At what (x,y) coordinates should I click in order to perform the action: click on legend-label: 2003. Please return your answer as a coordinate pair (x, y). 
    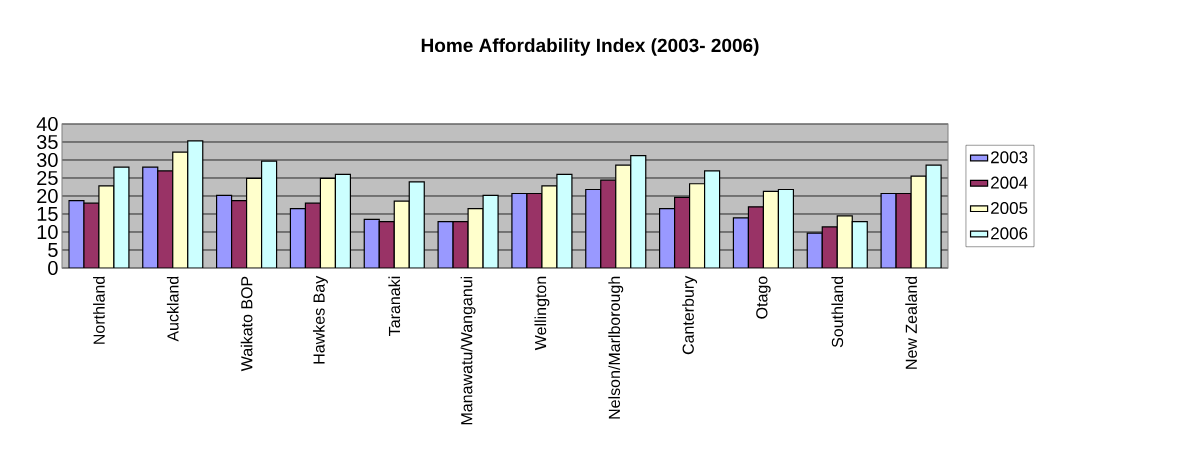
    Looking at the image, I should click on (1009, 157).